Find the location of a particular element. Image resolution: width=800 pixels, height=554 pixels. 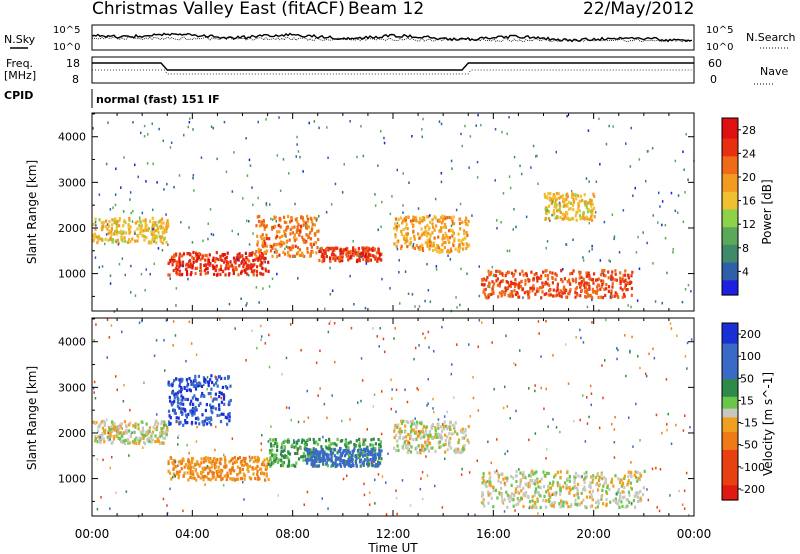

colorbar-segment is located at coordinates (730, 285).